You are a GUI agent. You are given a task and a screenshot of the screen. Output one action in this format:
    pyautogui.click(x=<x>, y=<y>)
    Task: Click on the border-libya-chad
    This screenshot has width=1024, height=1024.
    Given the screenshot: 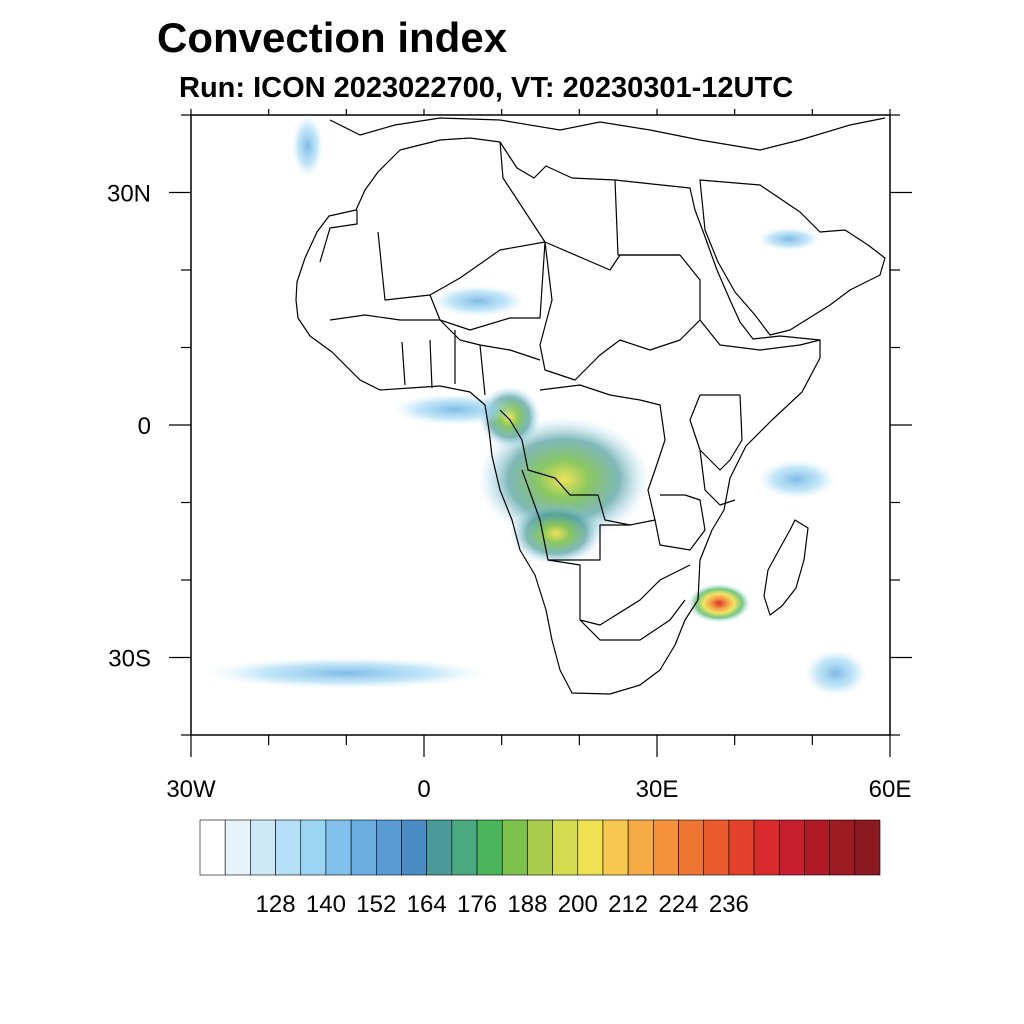 What is the action you would take?
    pyautogui.click(x=589, y=206)
    